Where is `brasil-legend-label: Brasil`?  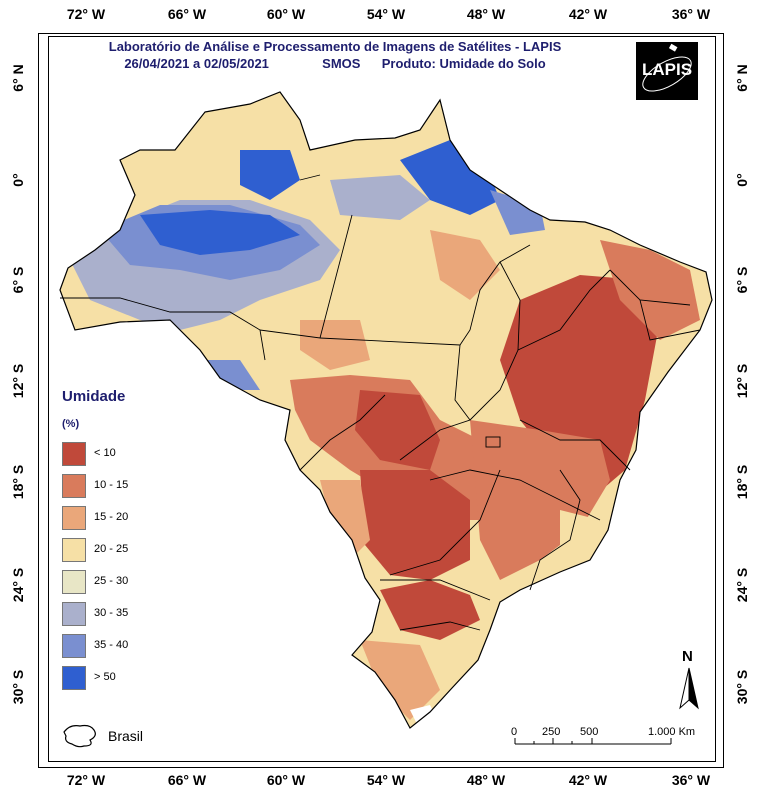
brasil-legend-label: Brasil is located at coordinates (126, 736).